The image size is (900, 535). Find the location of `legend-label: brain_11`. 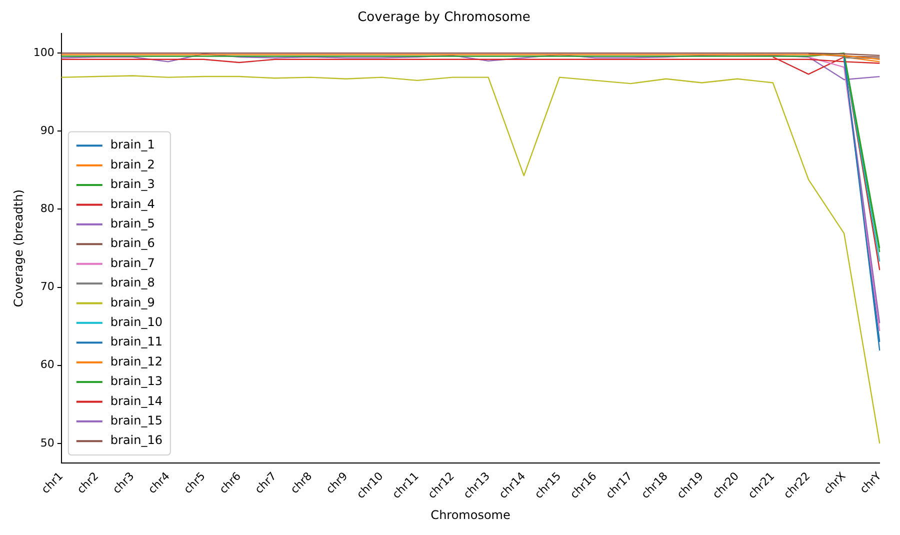

legend-label: brain_11 is located at coordinates (136, 341).